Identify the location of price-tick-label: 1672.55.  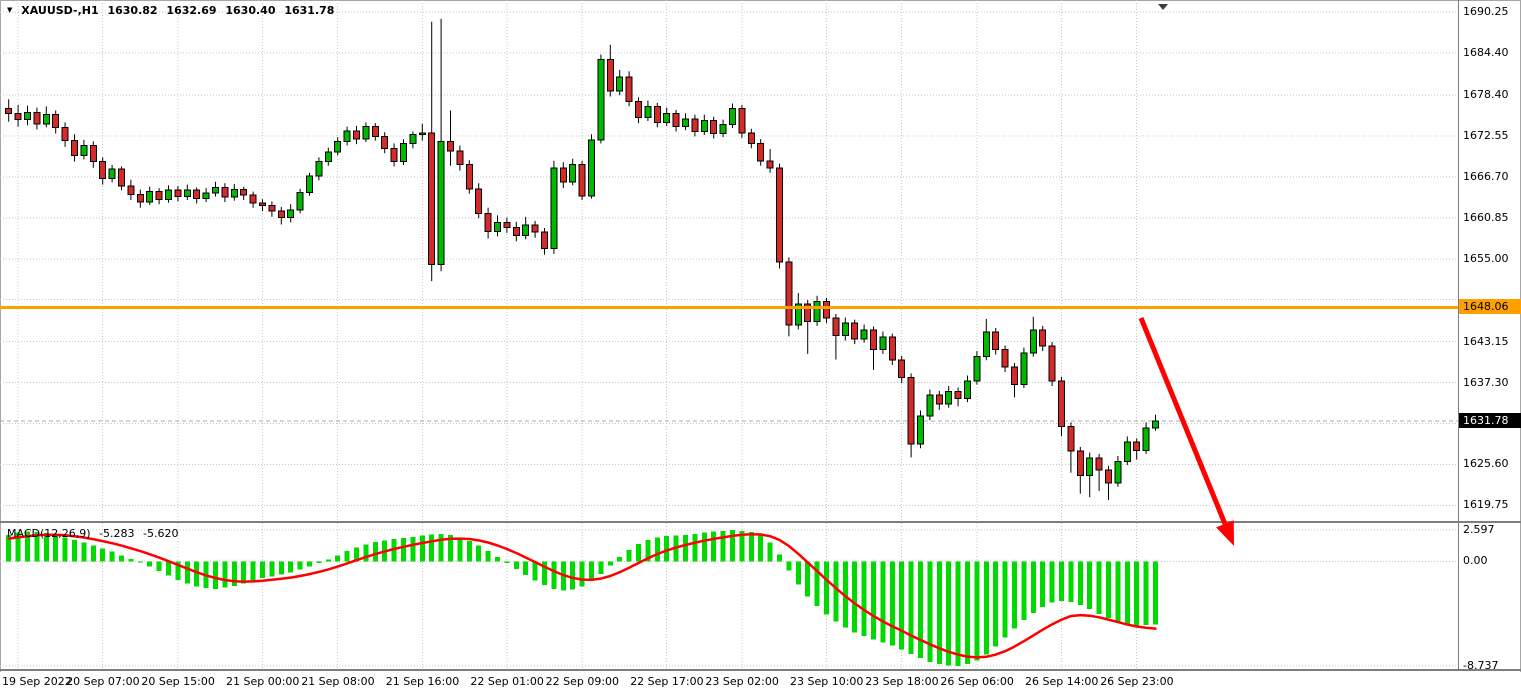
(1486, 135).